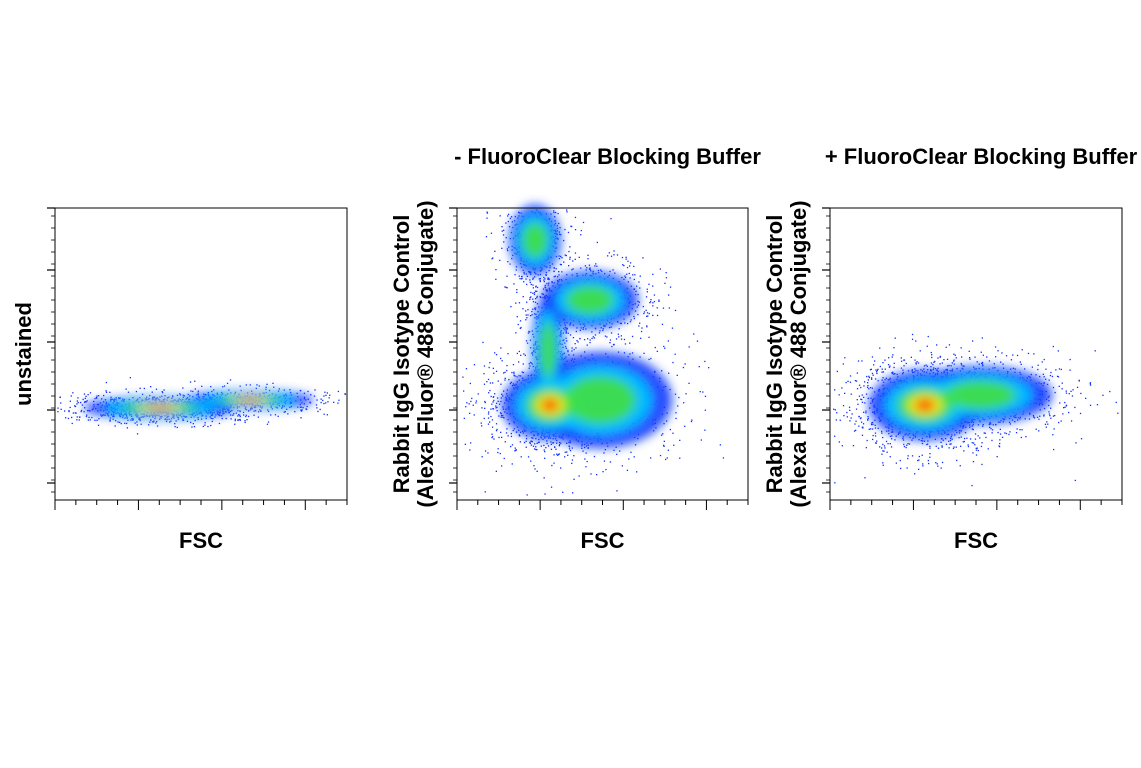  What do you see at coordinates (607, 156) in the screenshot?
I see `panel-title: - FluoroClear Blocking Buffer` at bounding box center [607, 156].